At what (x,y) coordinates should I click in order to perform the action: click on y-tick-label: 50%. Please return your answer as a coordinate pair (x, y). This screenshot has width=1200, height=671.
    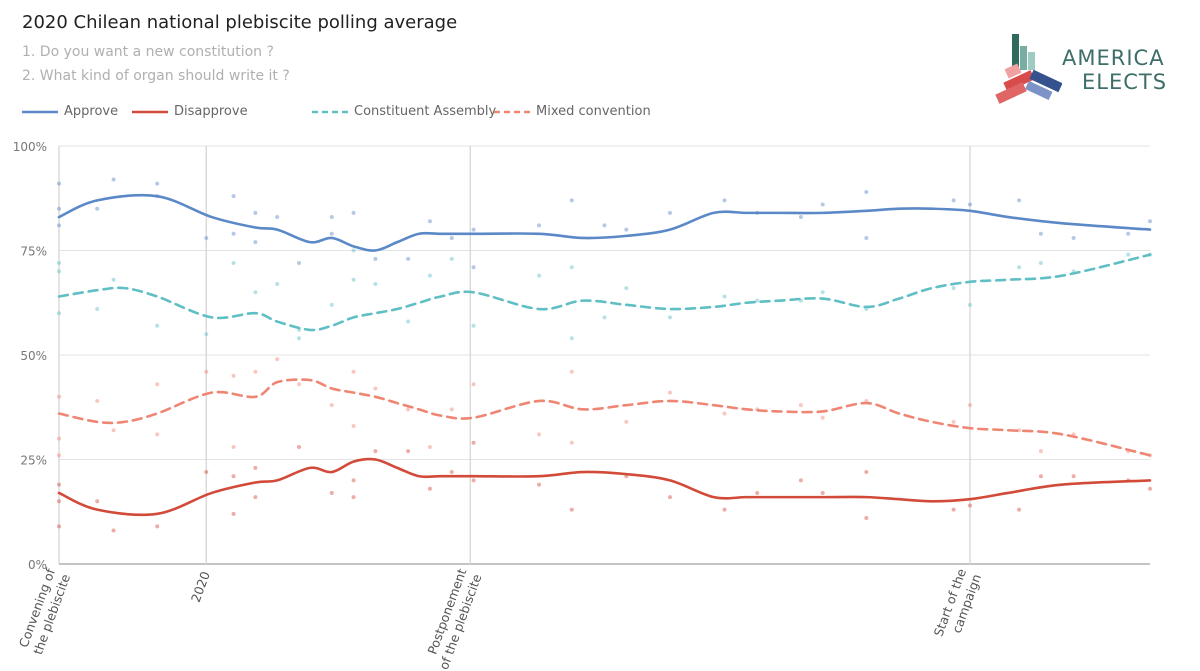
    Looking at the image, I should click on (33, 356).